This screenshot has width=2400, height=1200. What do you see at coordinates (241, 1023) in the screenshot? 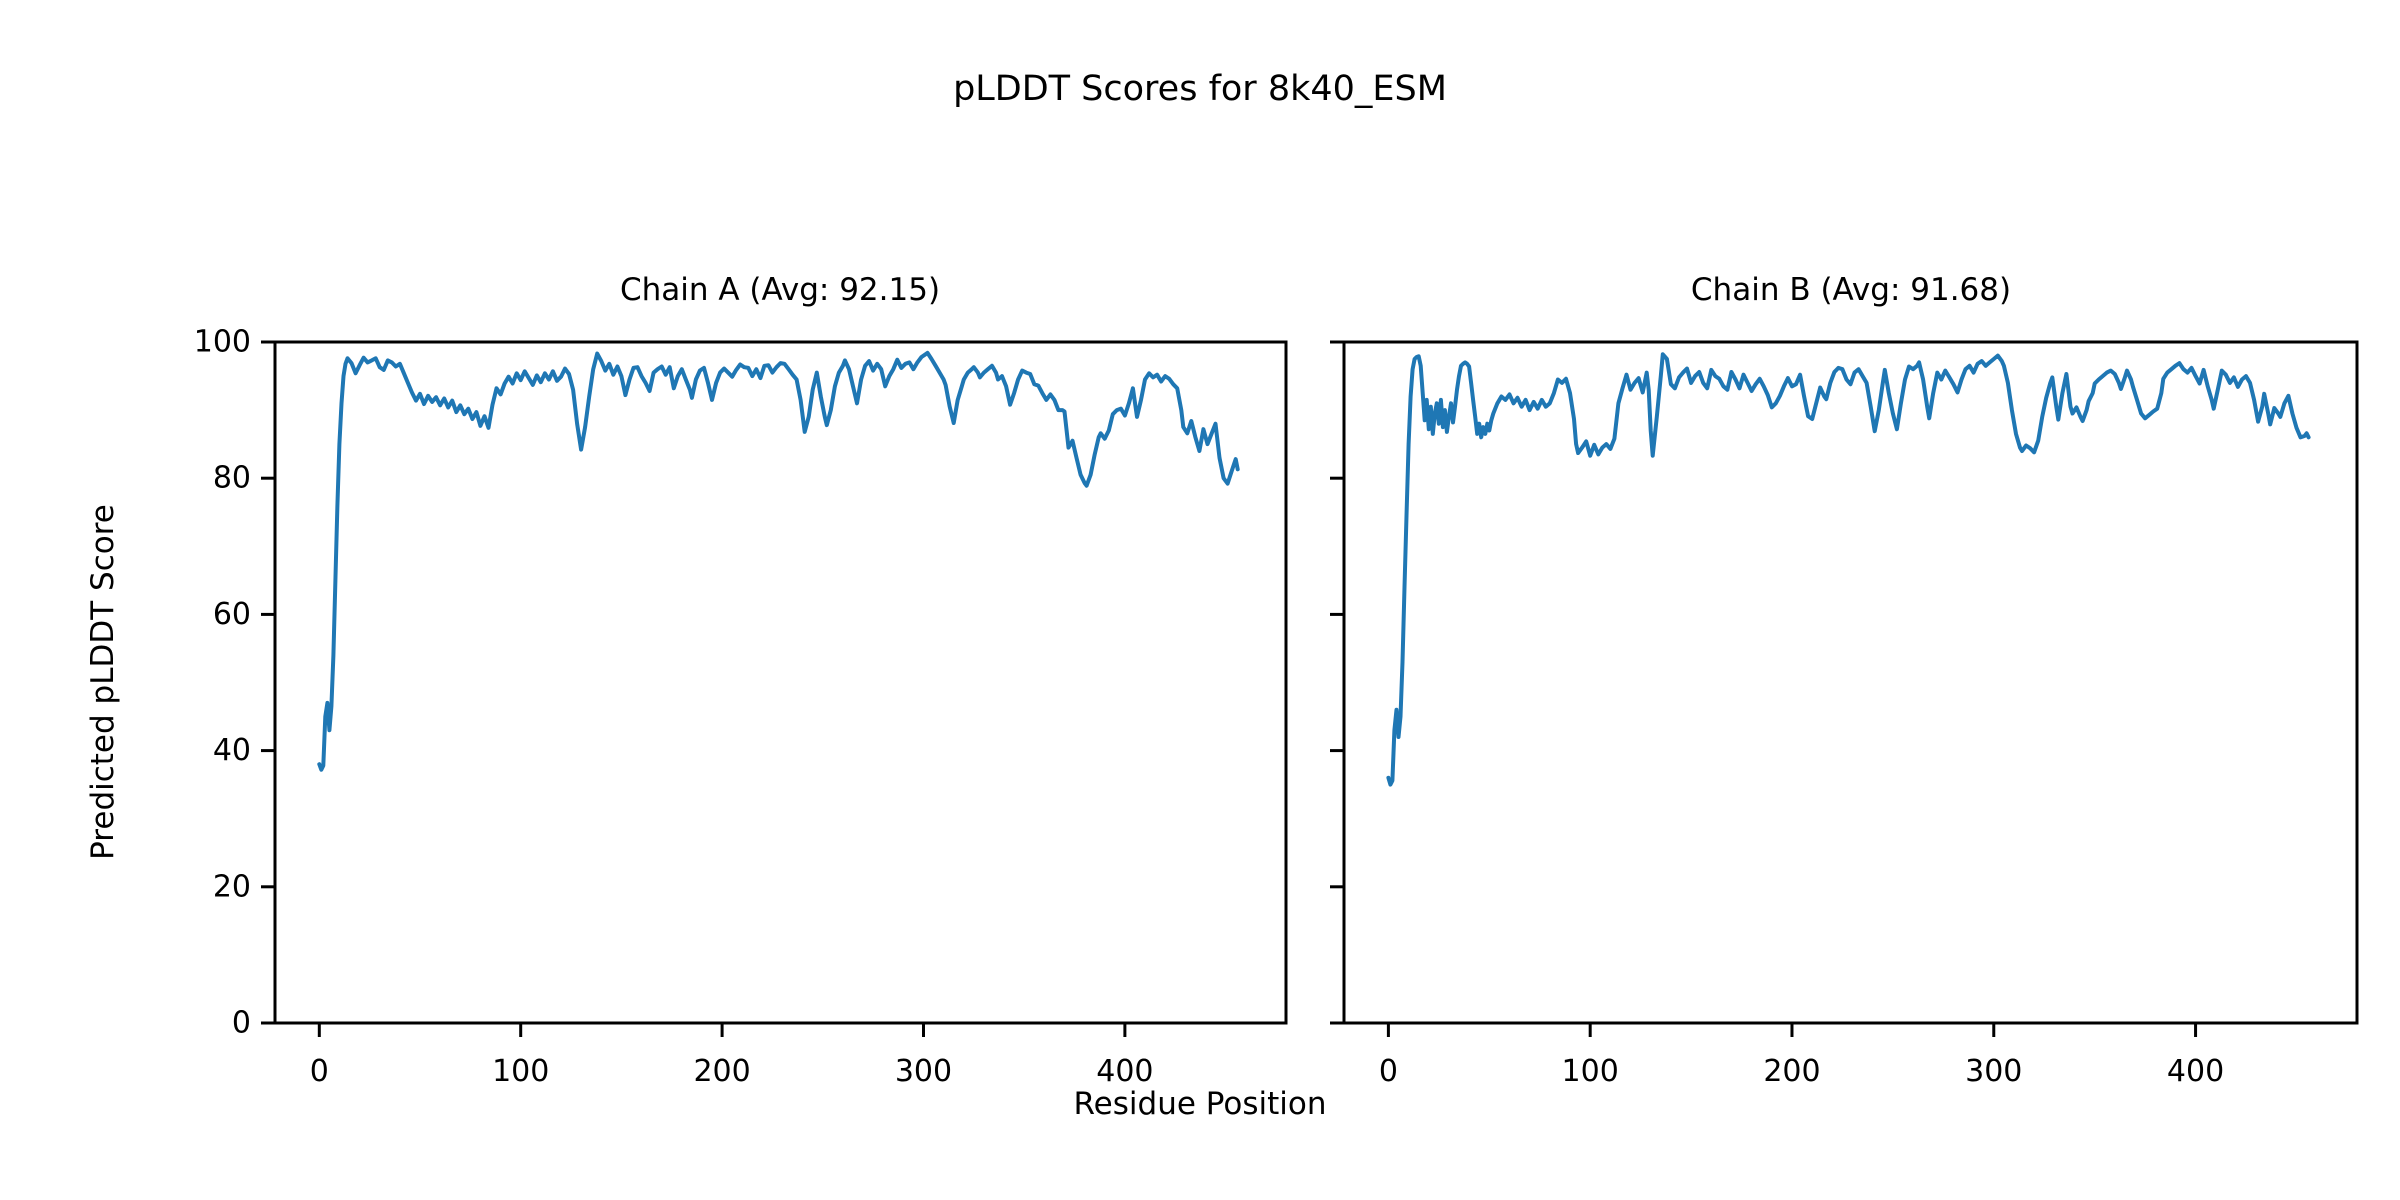
I see `y-tick-label: 0` at bounding box center [241, 1023].